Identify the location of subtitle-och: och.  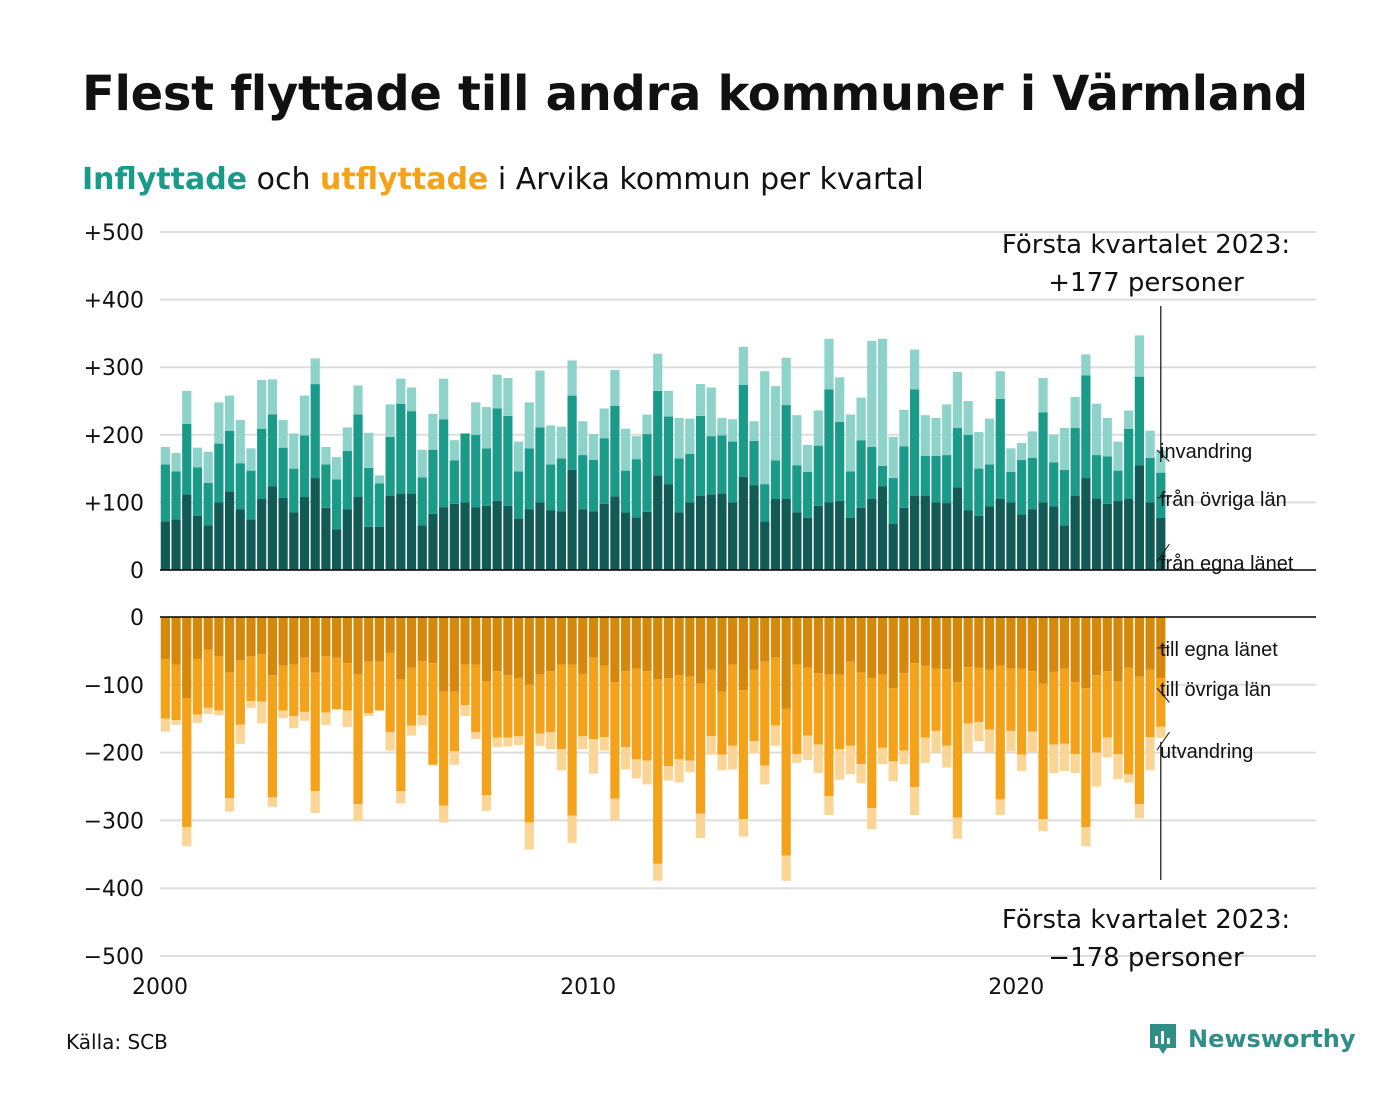
(283, 179).